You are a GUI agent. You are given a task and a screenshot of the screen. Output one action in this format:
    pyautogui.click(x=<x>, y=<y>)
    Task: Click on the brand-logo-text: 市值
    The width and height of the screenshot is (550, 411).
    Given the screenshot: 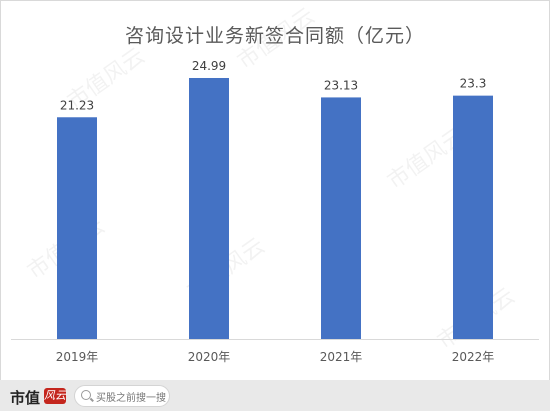 What is the action you would take?
    pyautogui.click(x=25, y=398)
    